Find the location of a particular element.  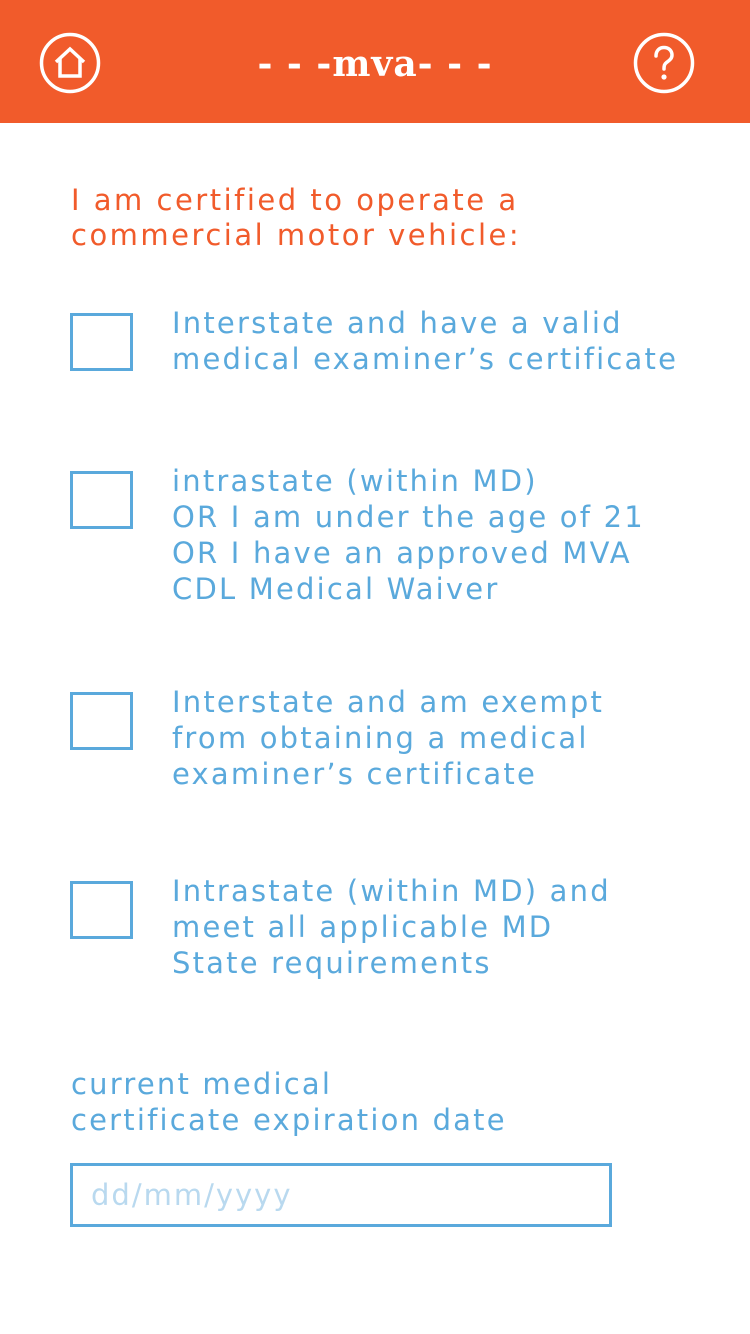

home-button is located at coordinates (70, 63).